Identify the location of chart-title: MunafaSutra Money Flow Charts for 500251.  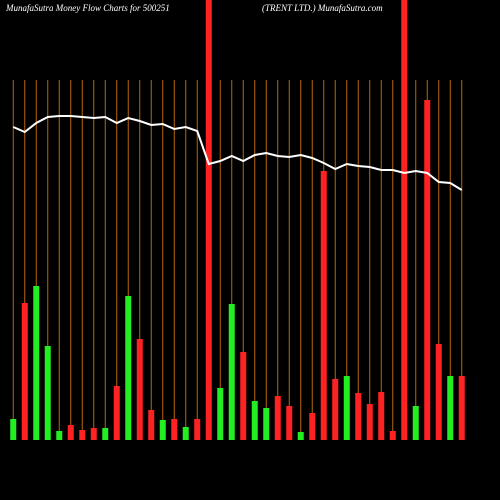
(87, 8).